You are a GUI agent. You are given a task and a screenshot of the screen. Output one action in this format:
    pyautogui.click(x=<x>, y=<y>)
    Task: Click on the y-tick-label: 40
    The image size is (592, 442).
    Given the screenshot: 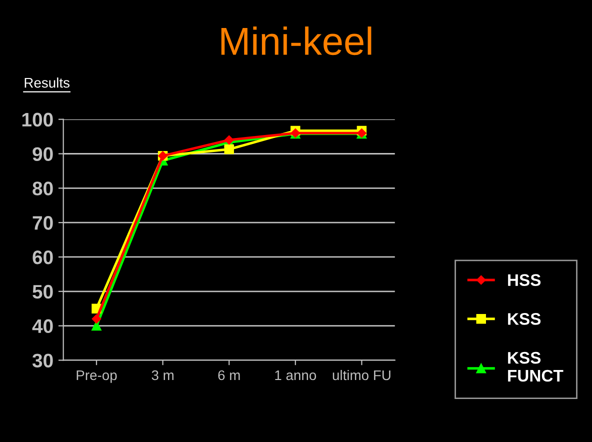 What is the action you would take?
    pyautogui.click(x=42, y=326)
    